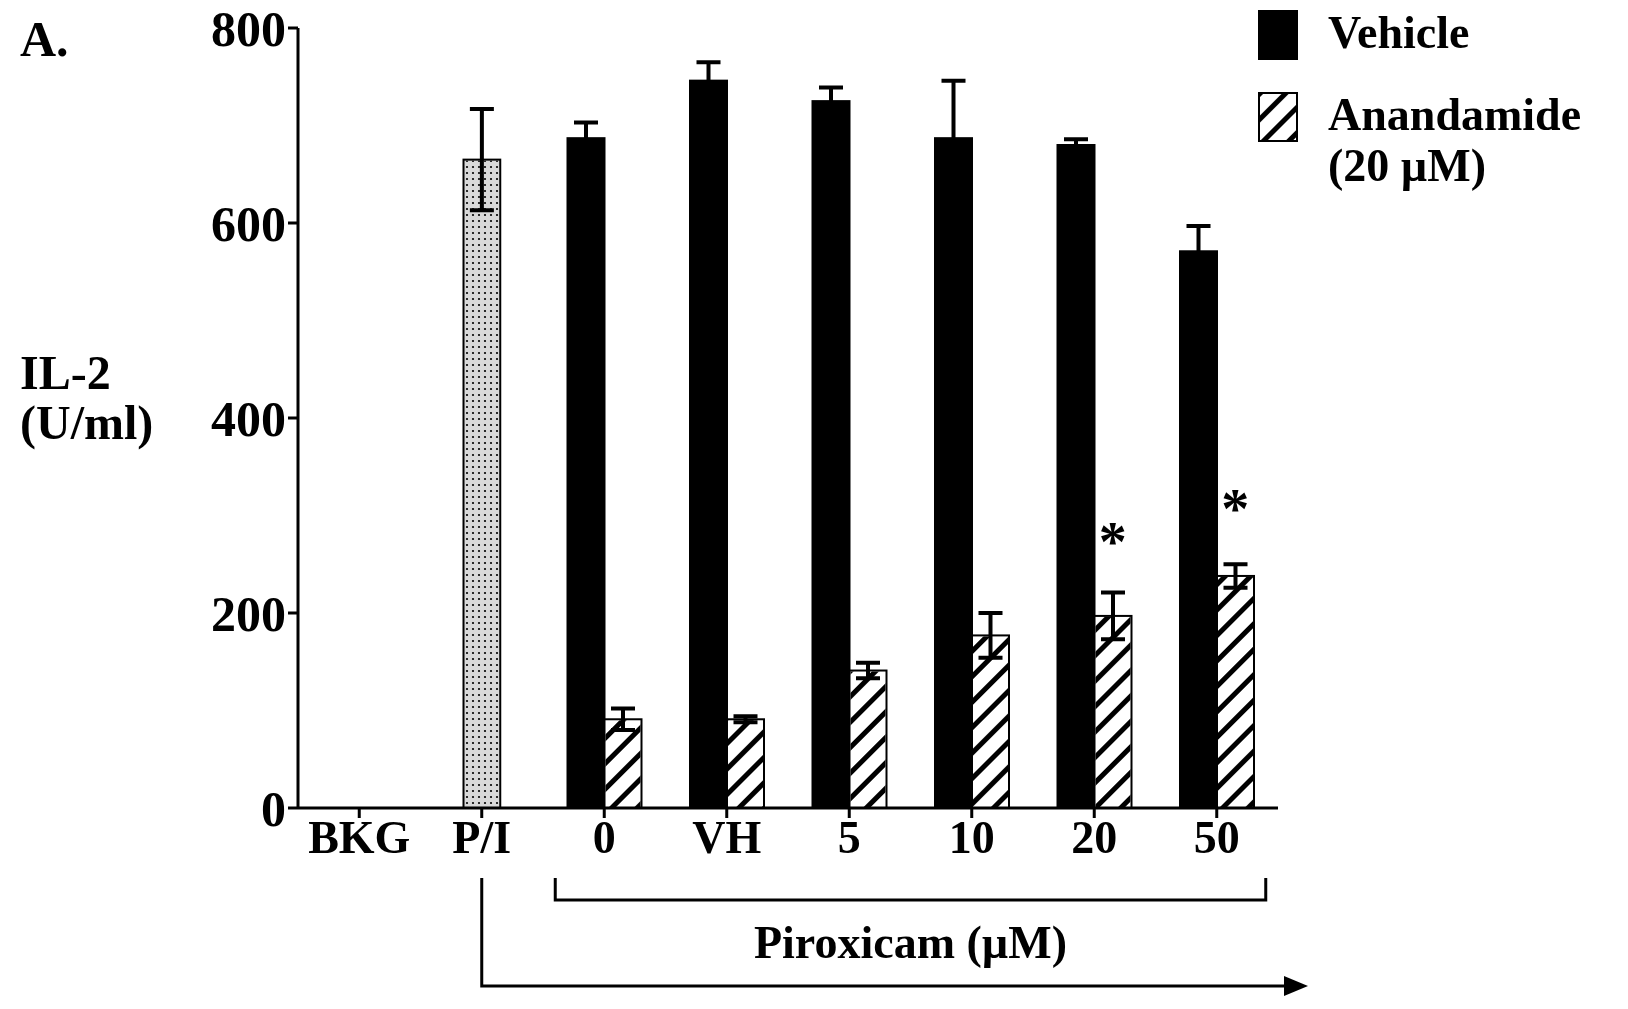 The image size is (1628, 1009). What do you see at coordinates (849, 837) in the screenshot?
I see `x-tick-label: 5` at bounding box center [849, 837].